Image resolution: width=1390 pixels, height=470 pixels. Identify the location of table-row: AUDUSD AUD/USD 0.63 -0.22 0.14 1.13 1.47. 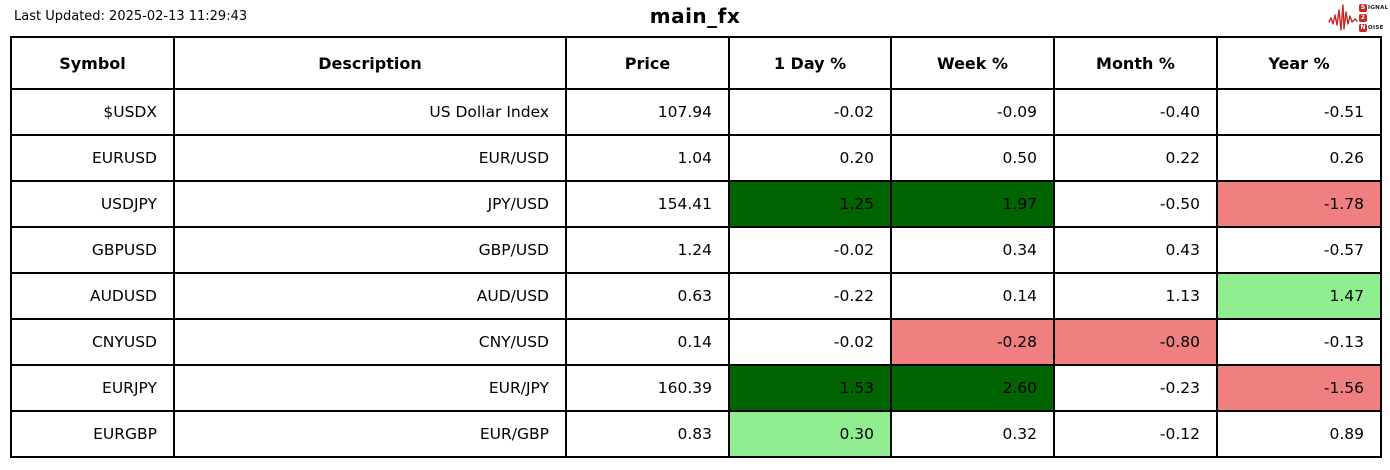
(696, 296).